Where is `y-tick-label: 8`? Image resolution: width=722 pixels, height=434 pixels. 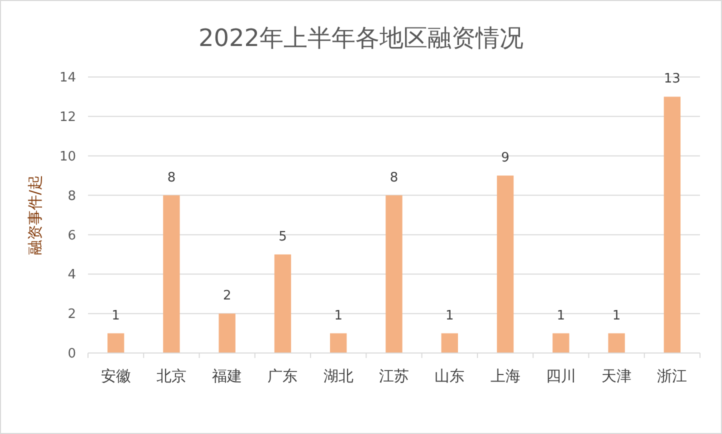
y-tick-label: 8 is located at coordinates (72, 196).